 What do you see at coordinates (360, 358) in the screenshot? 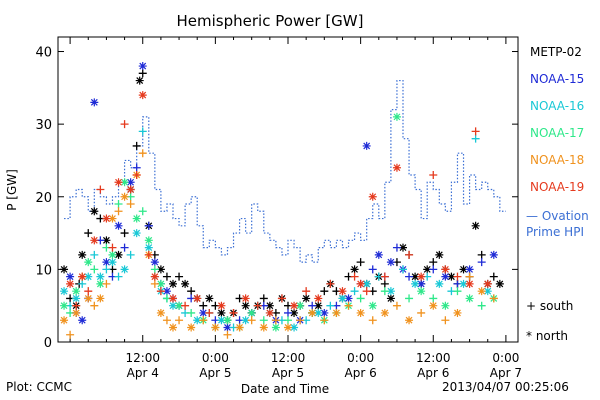
I see `x-tick-label: 0:00` at bounding box center [360, 358].